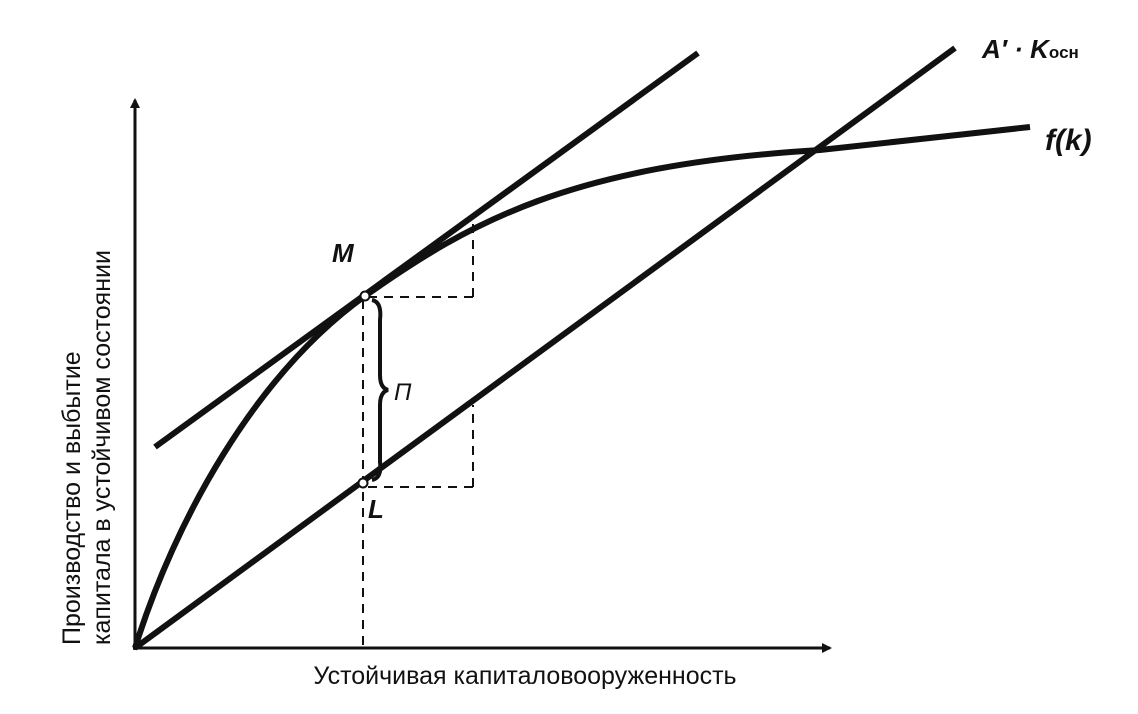 The image size is (1138, 714). Describe the element at coordinates (1030, 49) in the screenshot. I see `line-label: A′ · Kосн` at that location.